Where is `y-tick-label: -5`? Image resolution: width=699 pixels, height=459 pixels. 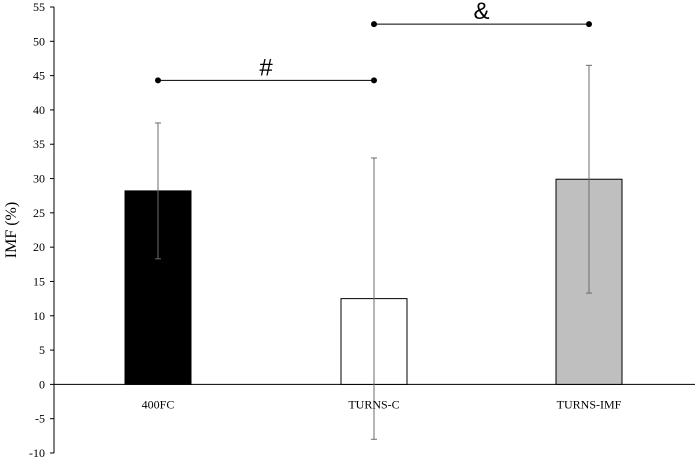 y-tick-label: -5 is located at coordinates (40, 419).